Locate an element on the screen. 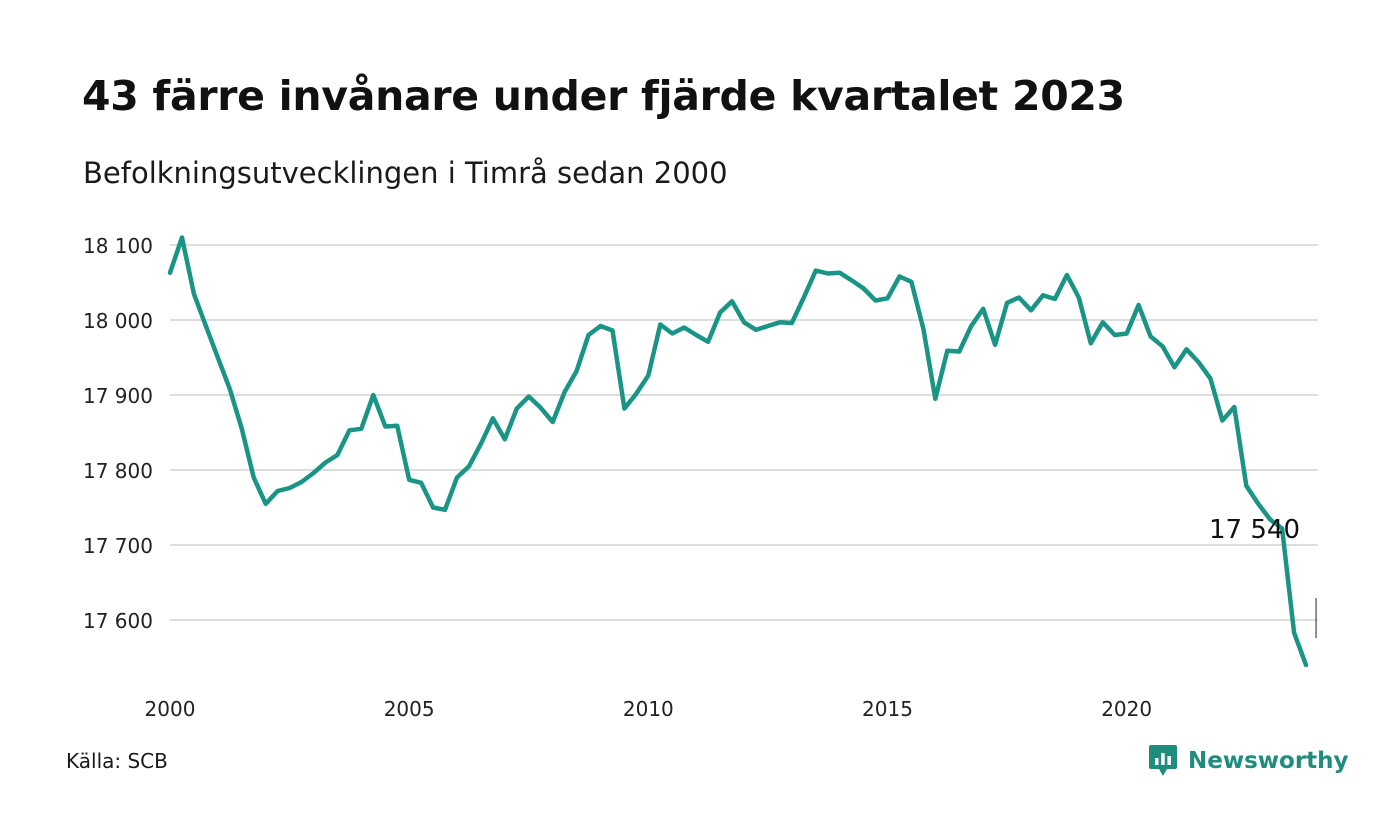 The image size is (1400, 840). y-tick-label: 17 700 is located at coordinates (118, 546).